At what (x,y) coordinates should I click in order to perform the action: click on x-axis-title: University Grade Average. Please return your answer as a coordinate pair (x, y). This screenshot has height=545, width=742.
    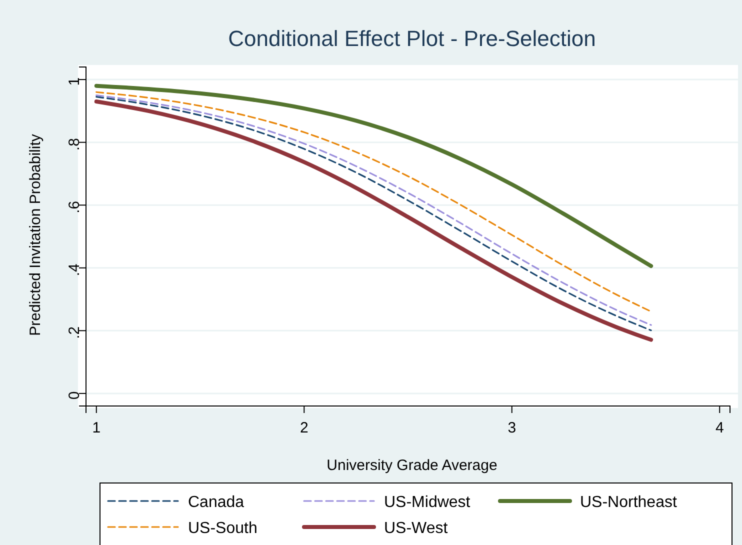
    Looking at the image, I should click on (412, 465).